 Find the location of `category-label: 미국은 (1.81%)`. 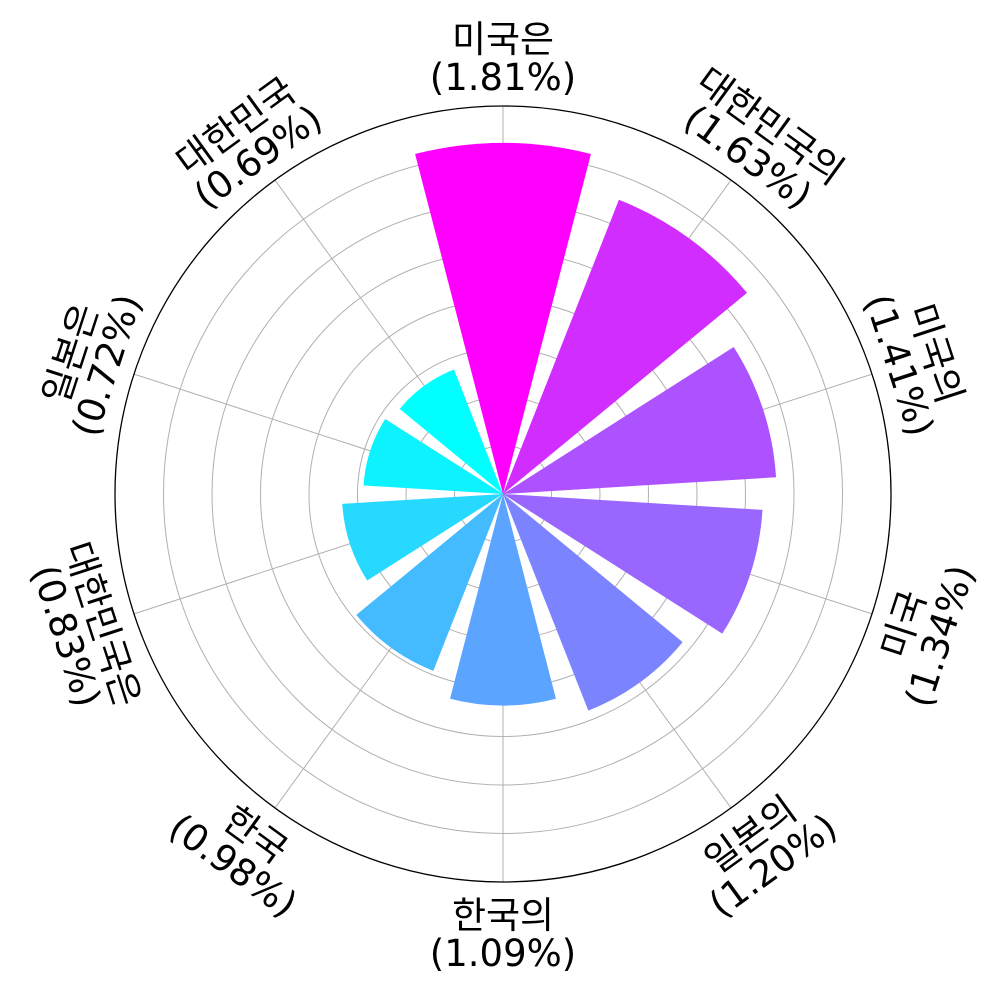

category-label: 미국은 (1.81%) is located at coordinates (503, 58).